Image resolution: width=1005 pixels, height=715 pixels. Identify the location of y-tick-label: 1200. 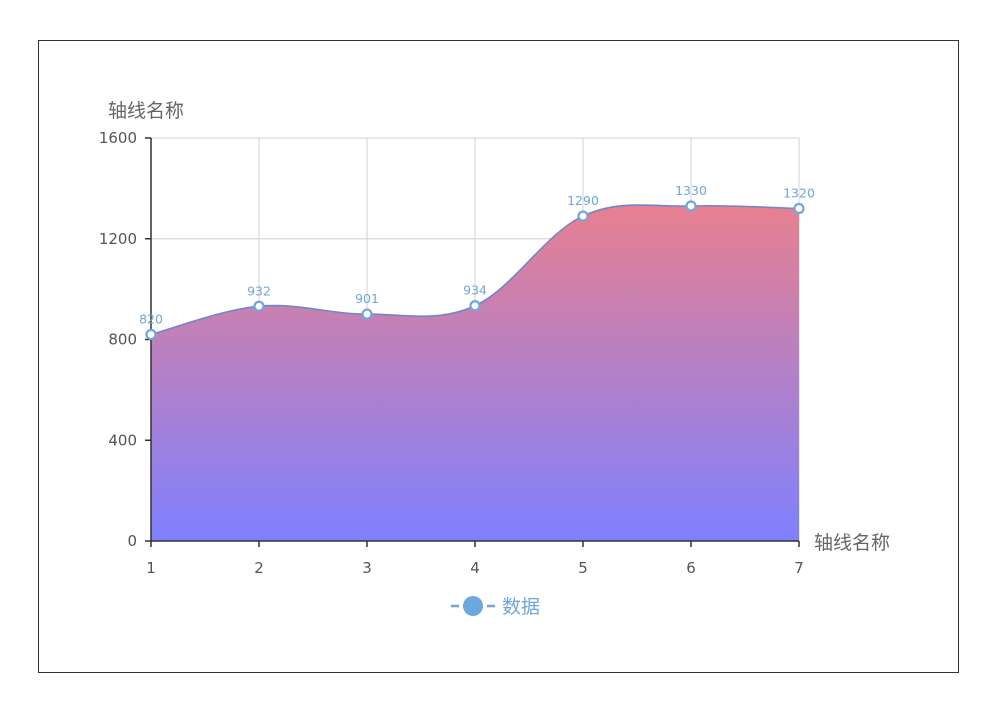
(118, 239).